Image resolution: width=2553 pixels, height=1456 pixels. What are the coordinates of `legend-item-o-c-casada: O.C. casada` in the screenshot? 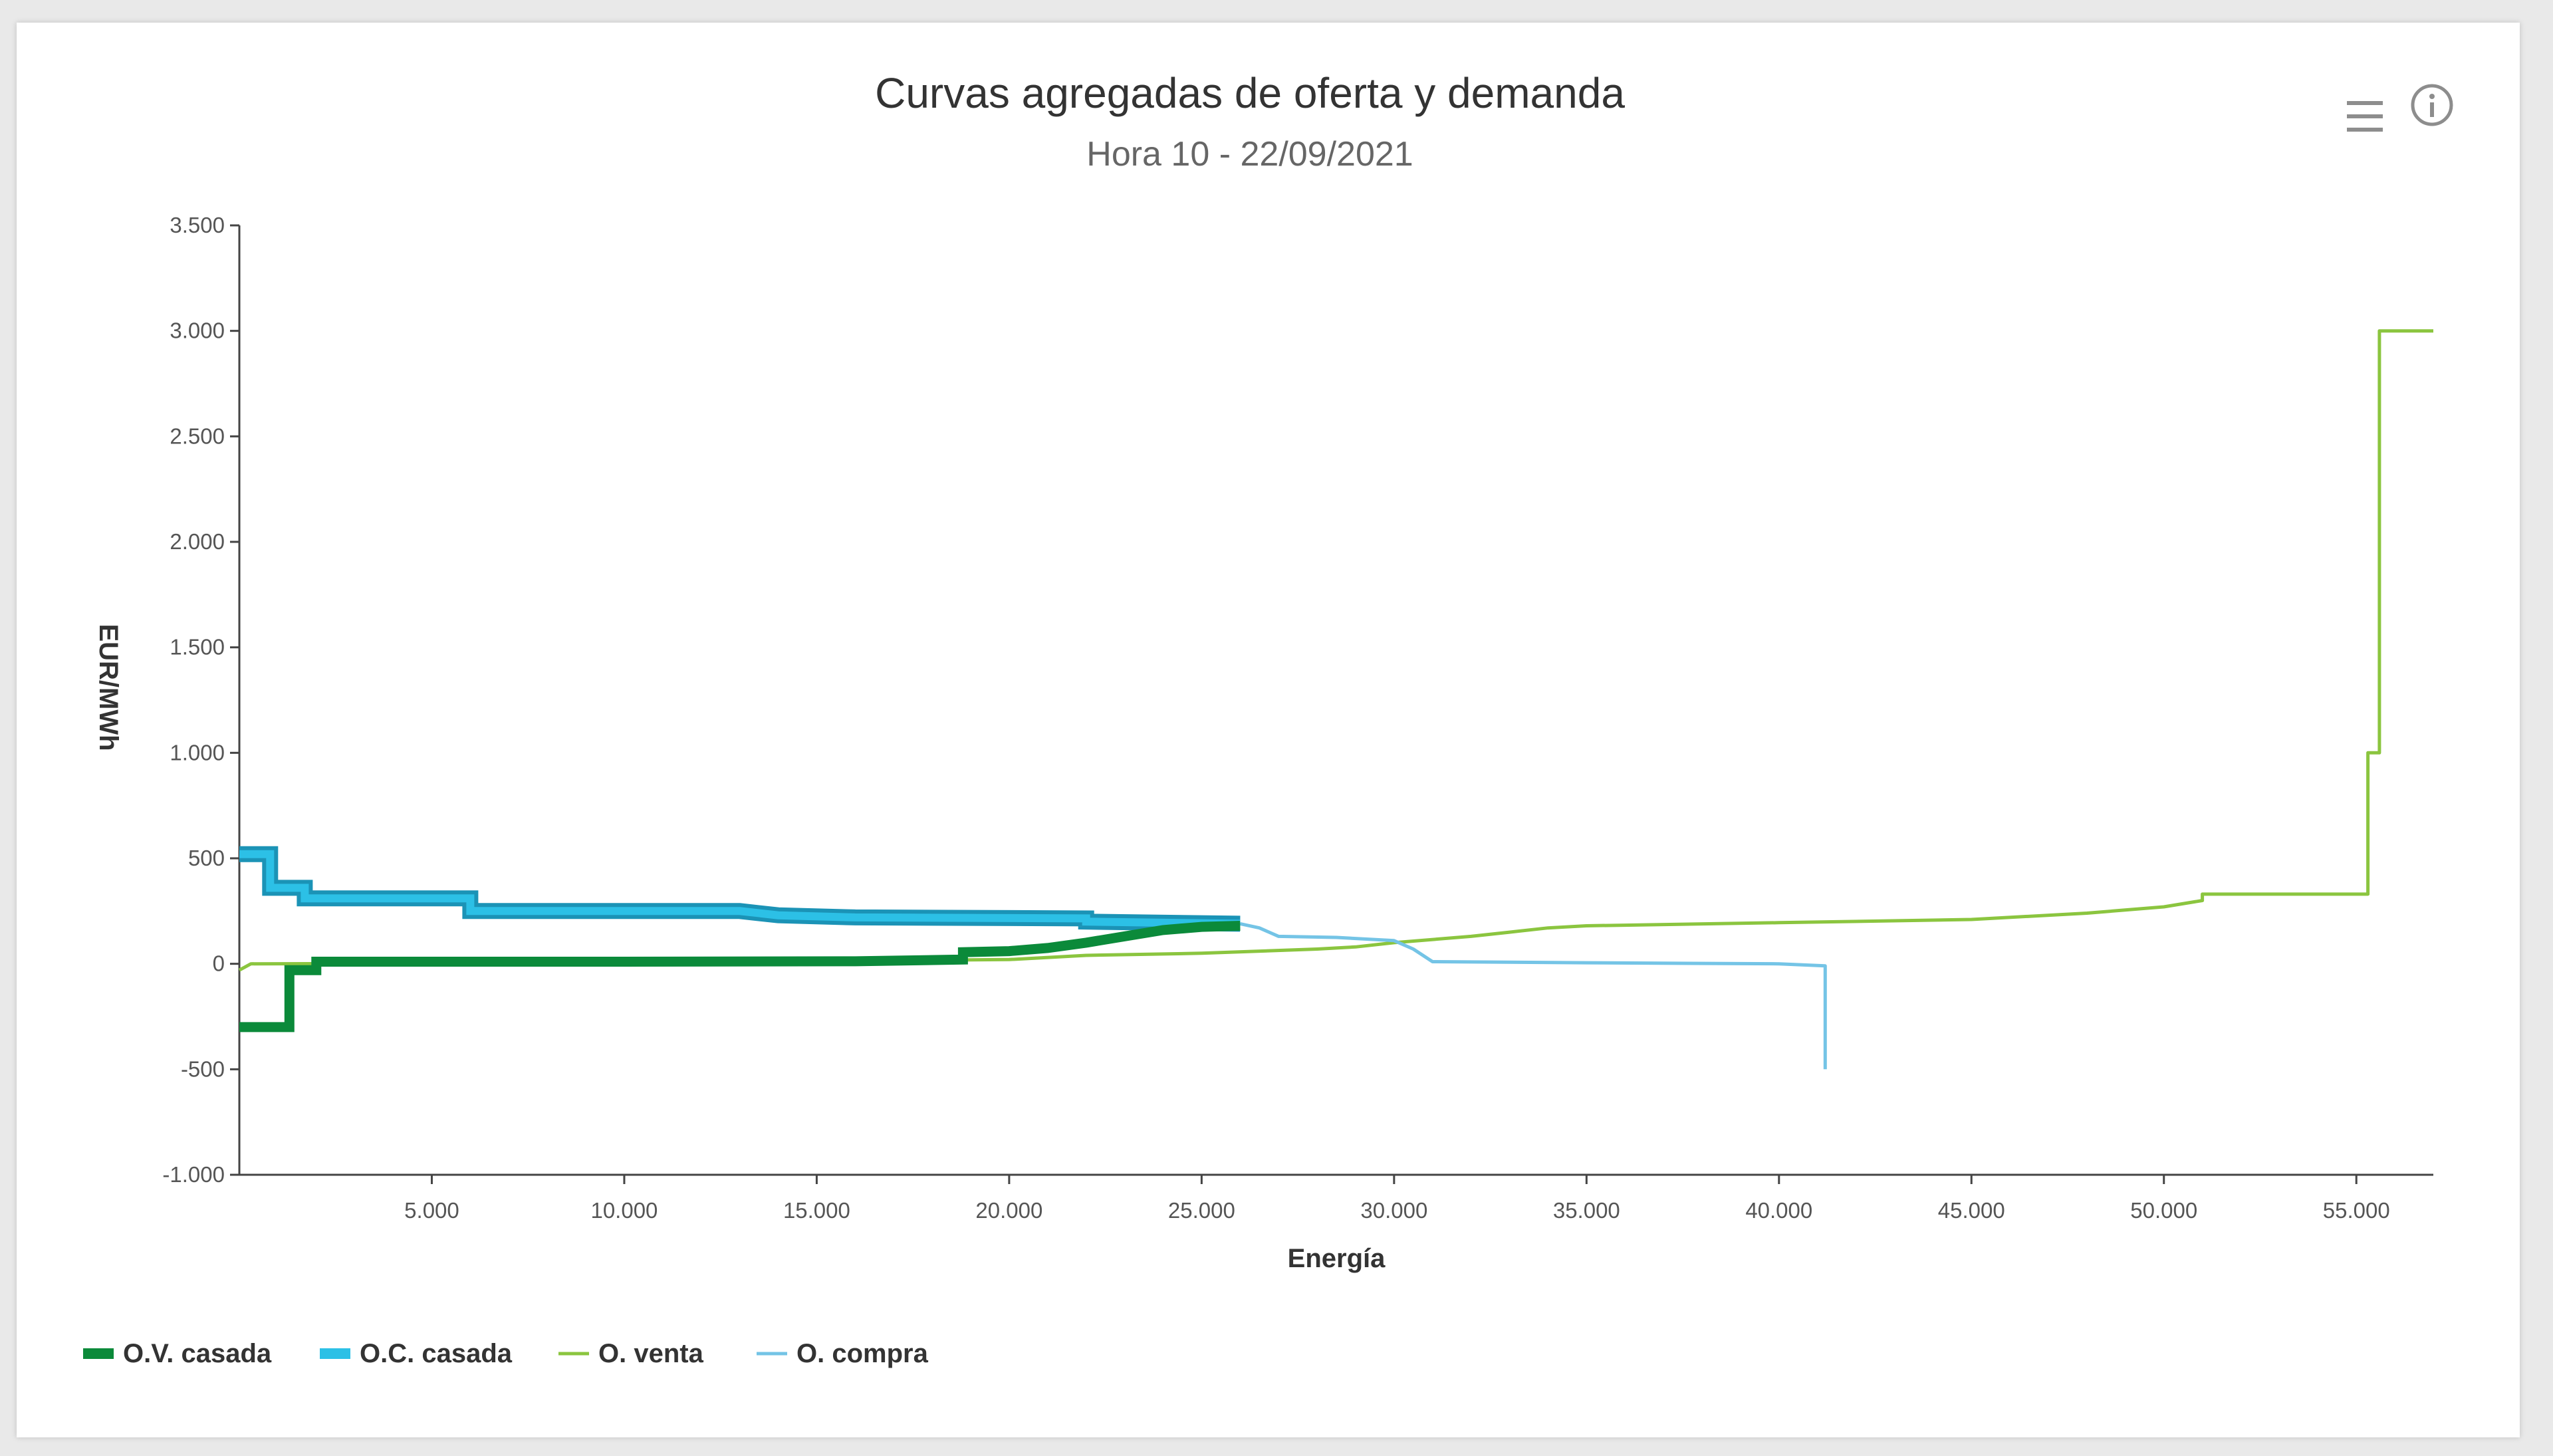 It's located at (416, 1353).